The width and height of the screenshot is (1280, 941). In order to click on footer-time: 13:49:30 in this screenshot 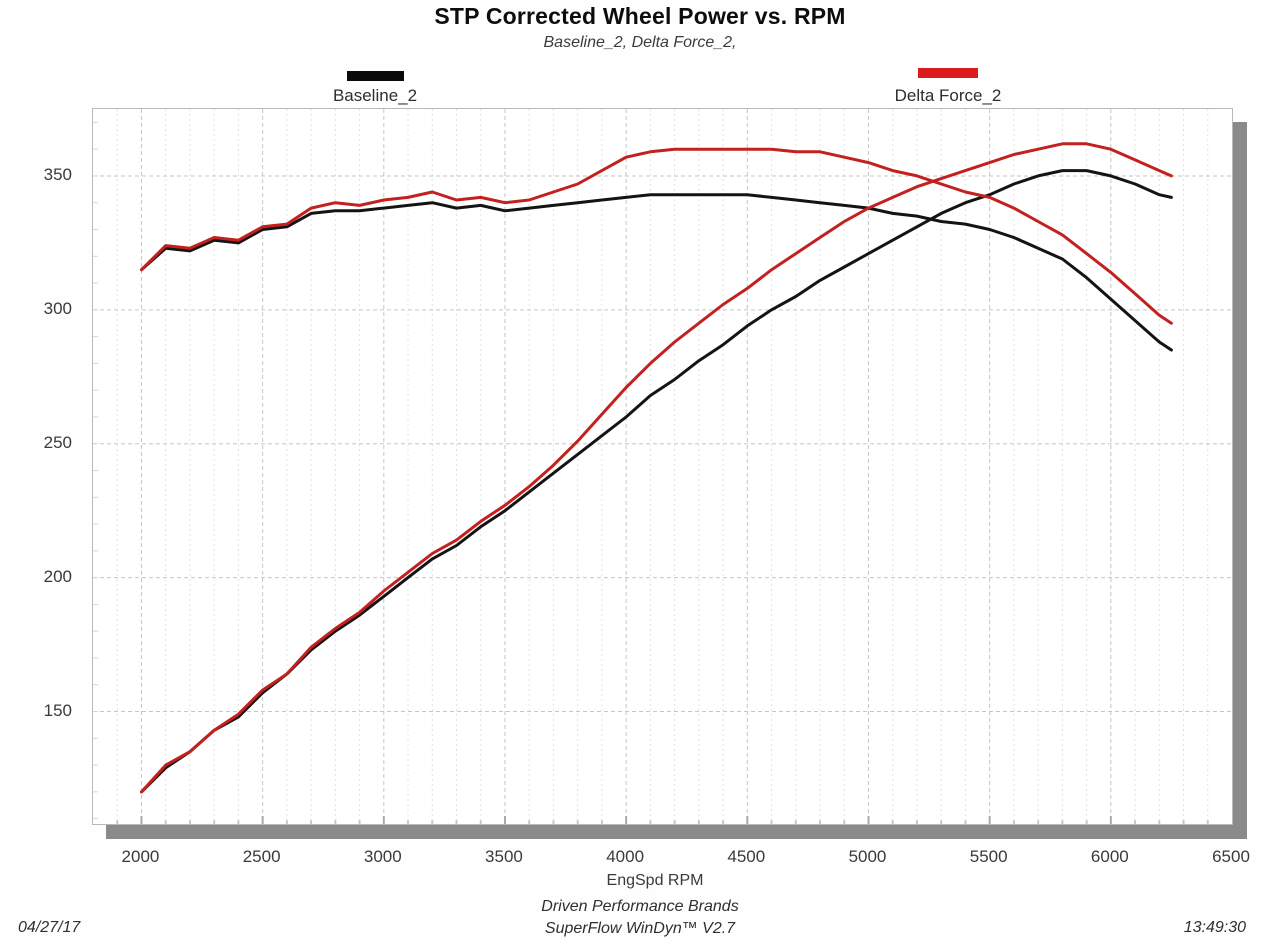, I will do `click(1214, 927)`.